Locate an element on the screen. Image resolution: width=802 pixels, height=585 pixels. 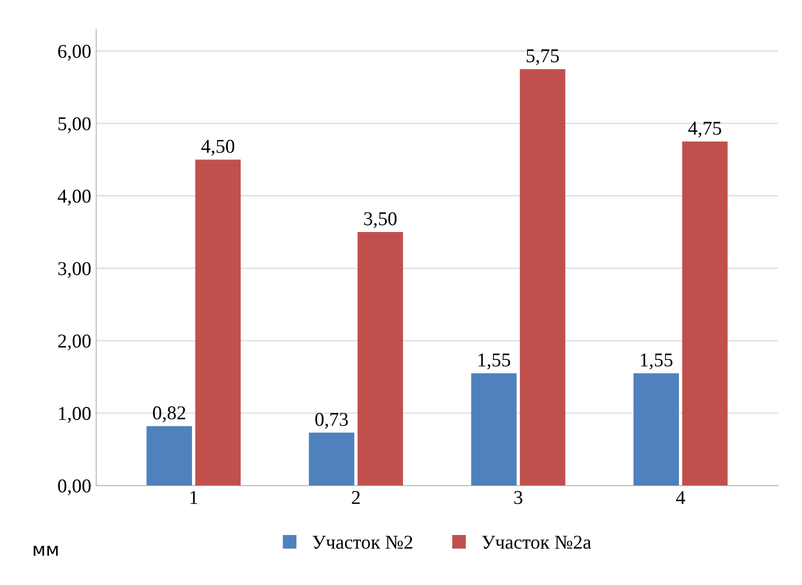
x-tick-label: 2 is located at coordinates (356, 497).